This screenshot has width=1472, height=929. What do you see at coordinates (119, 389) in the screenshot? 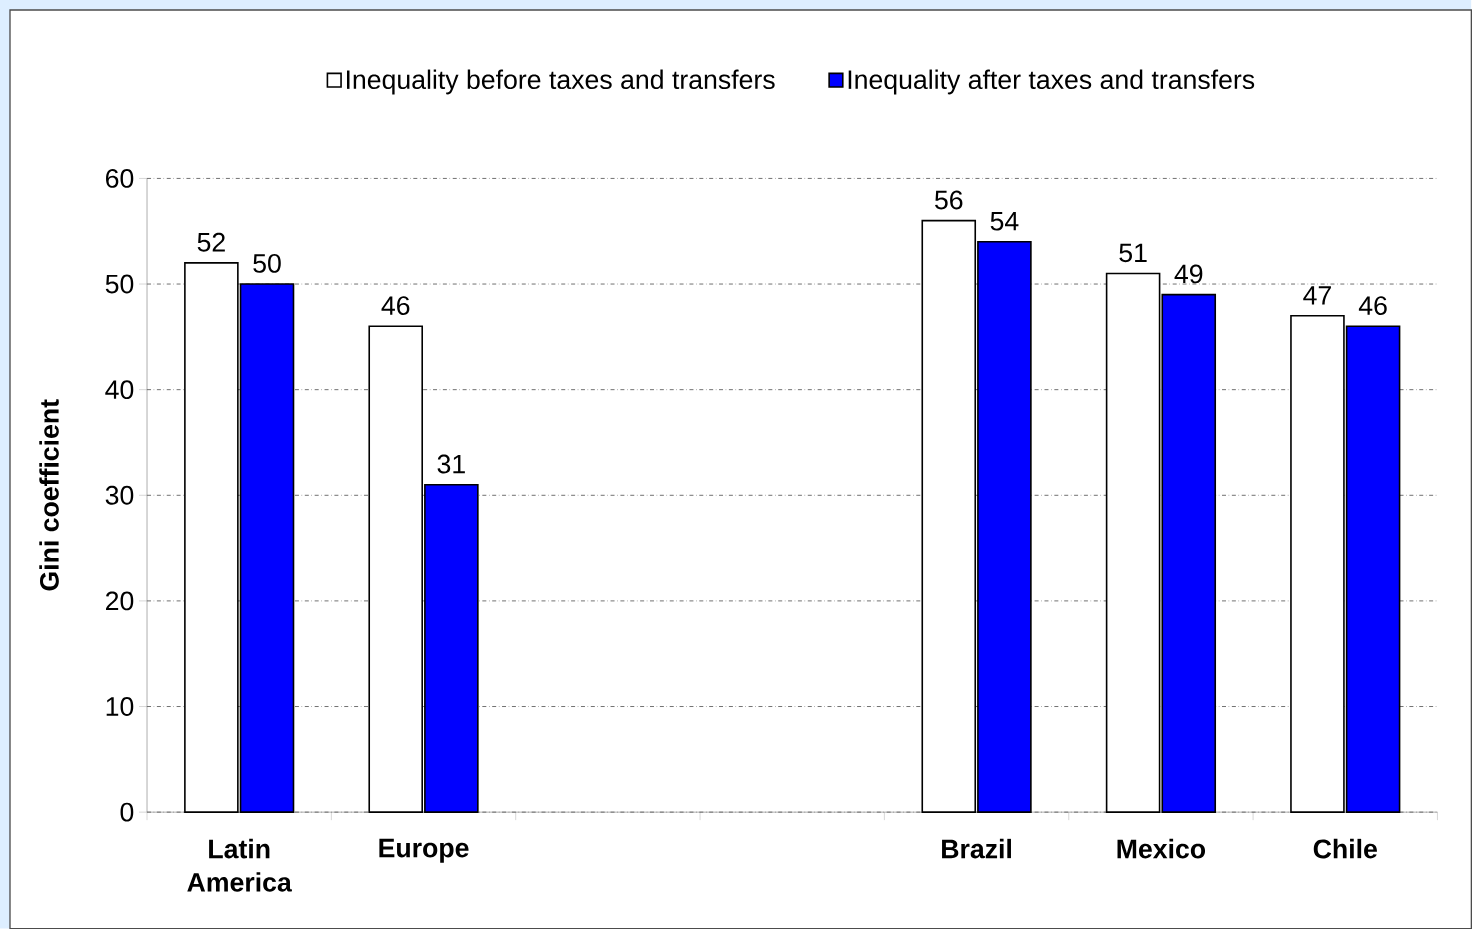
I see `y-tick-label: 40` at bounding box center [119, 389].